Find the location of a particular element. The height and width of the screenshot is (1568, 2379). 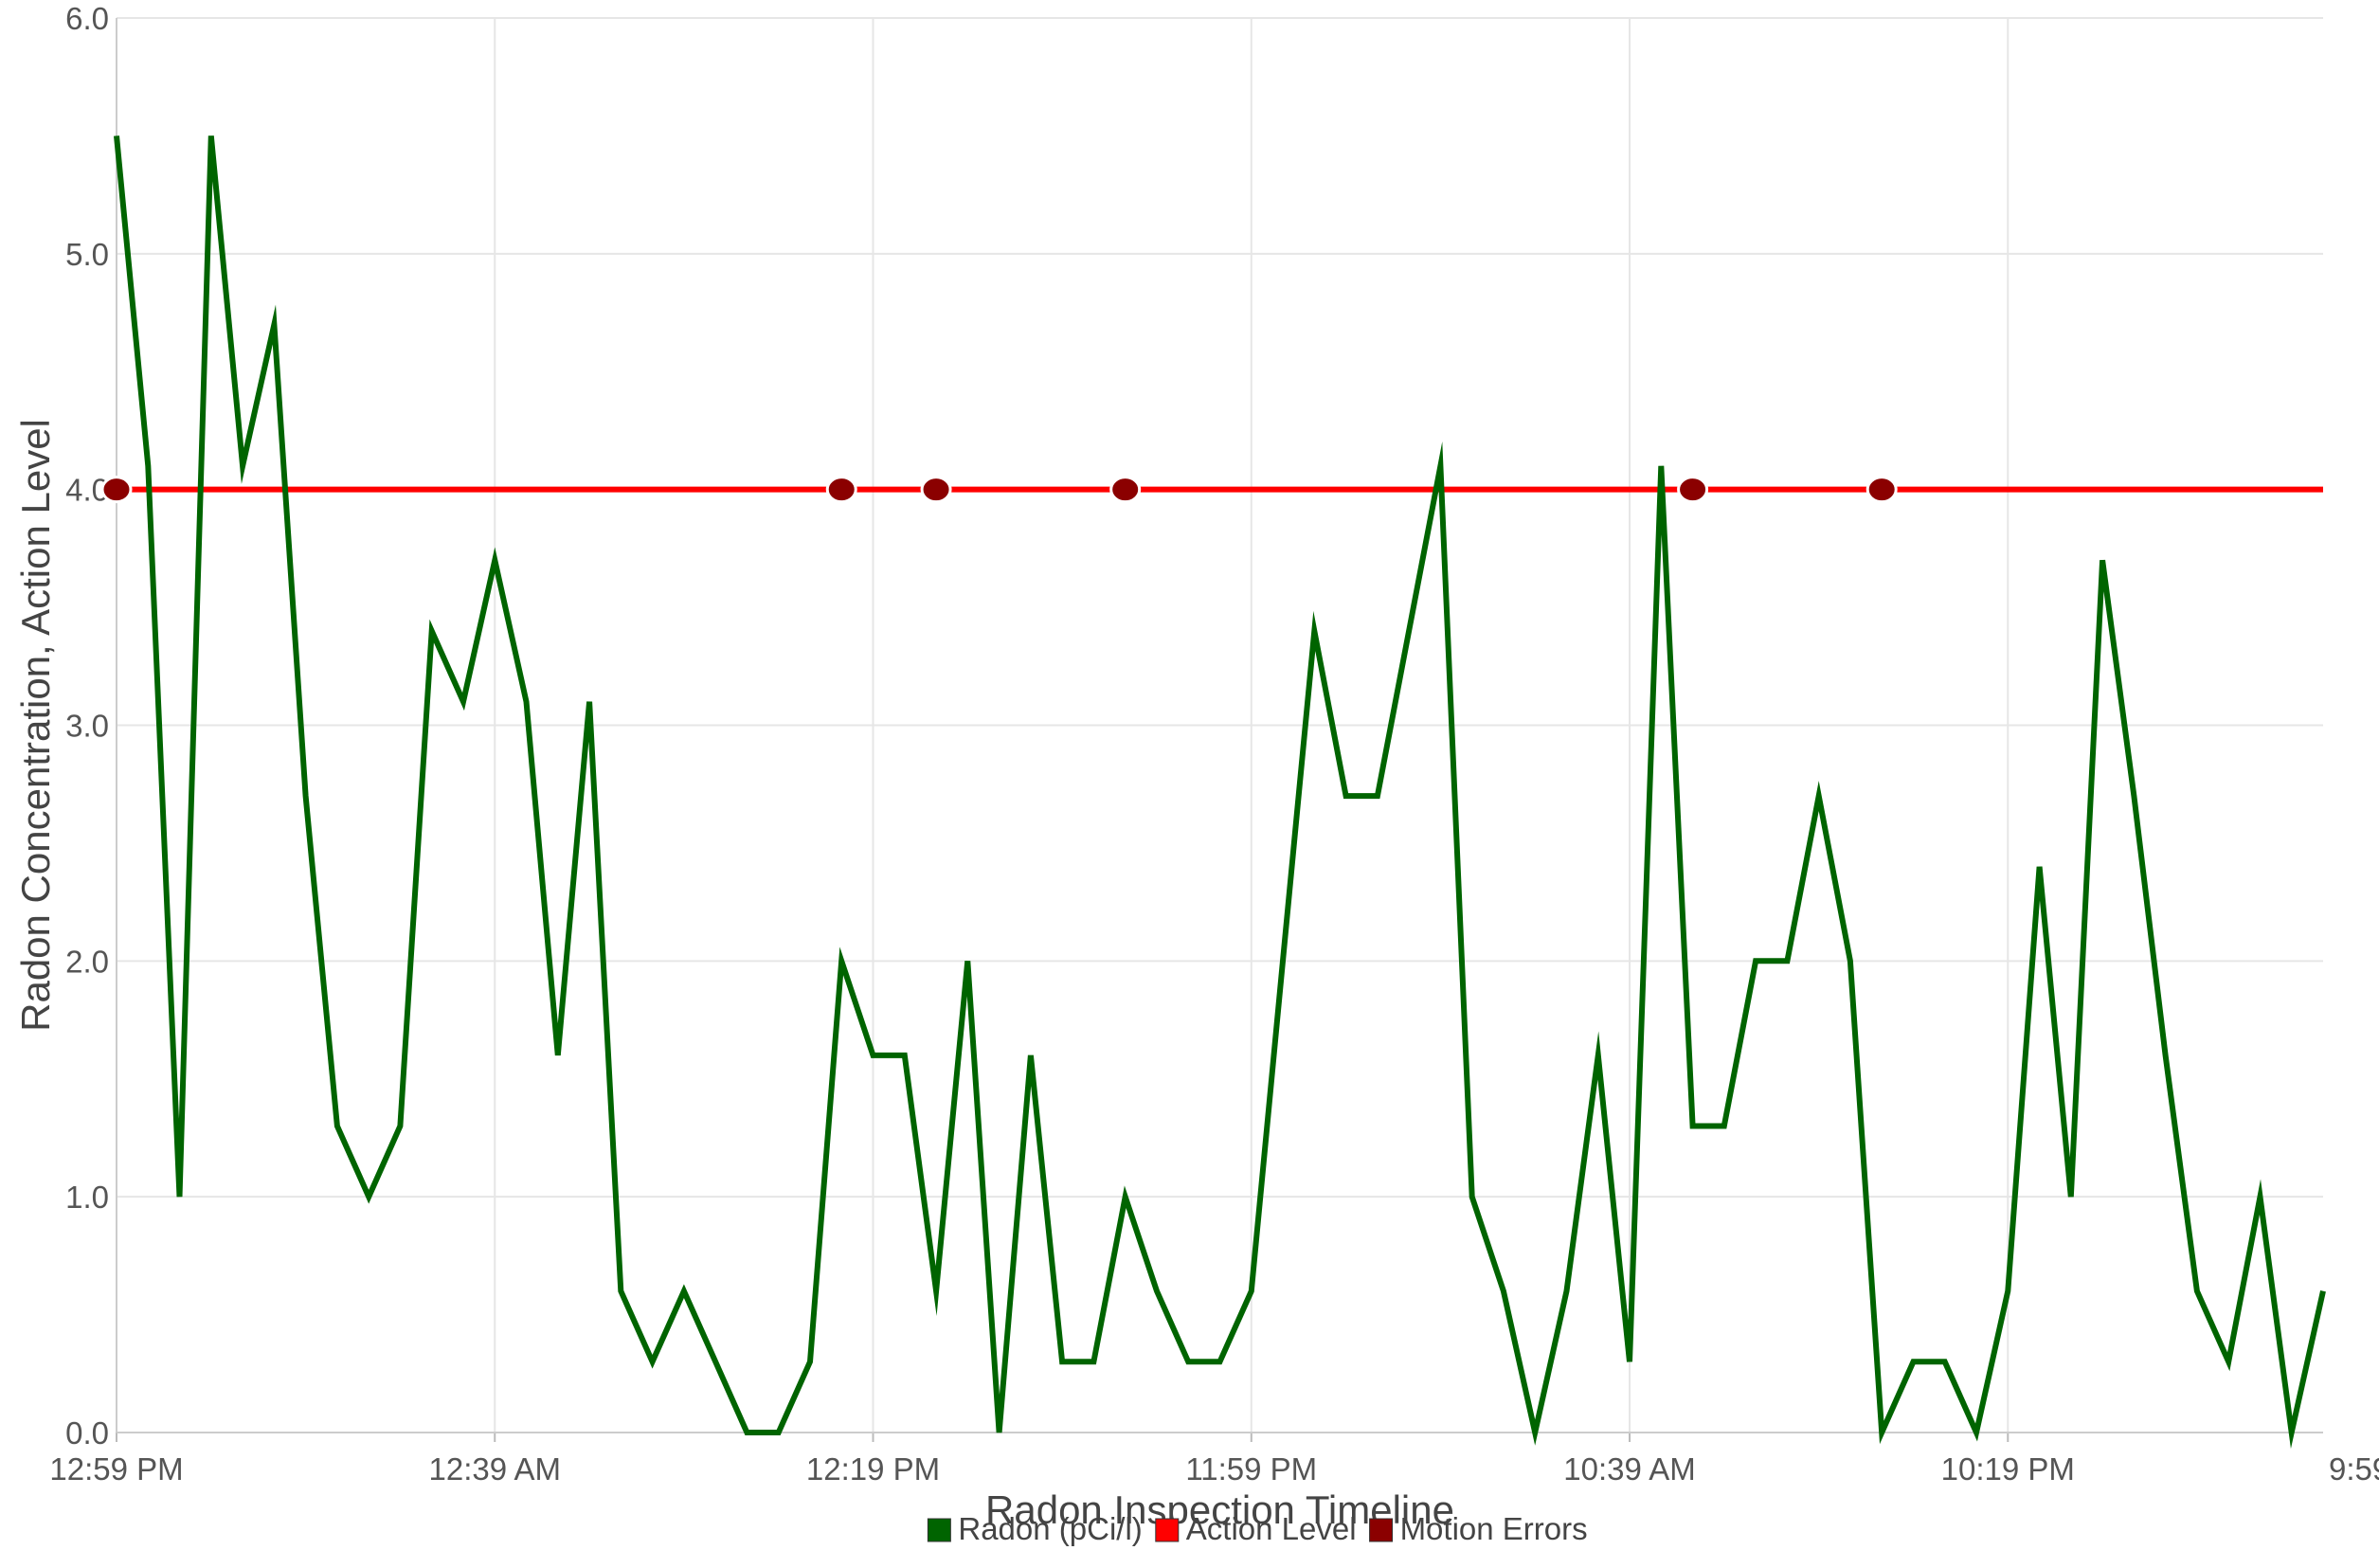

legend-item: Motion Errors is located at coordinates (1478, 1528).